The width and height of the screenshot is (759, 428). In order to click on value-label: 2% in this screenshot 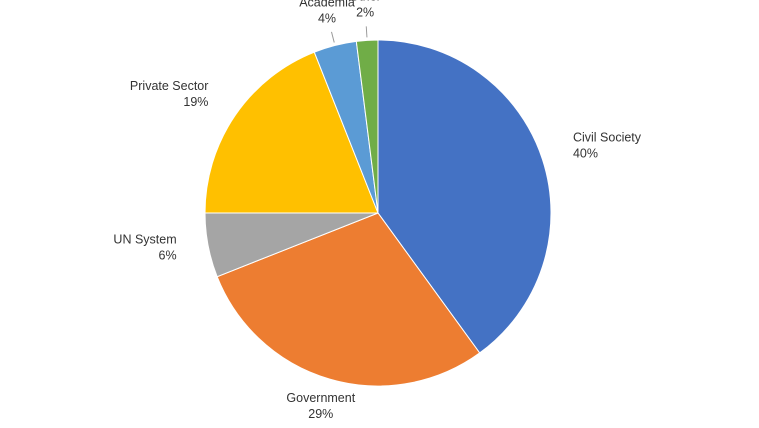, I will do `click(365, 12)`.